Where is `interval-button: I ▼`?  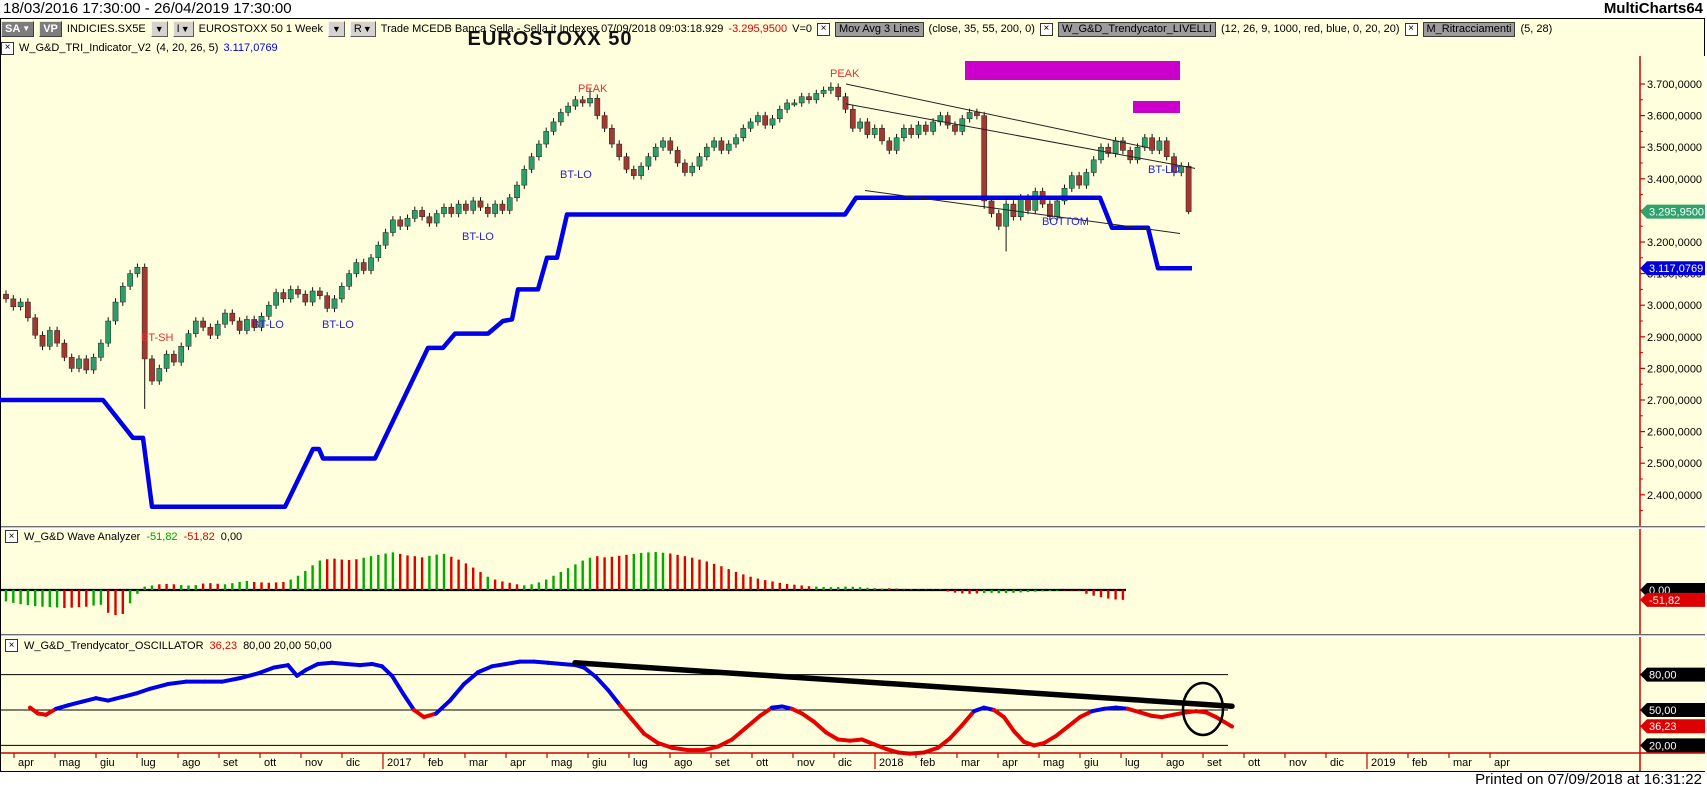
interval-button: I ▼ is located at coordinates (183, 29).